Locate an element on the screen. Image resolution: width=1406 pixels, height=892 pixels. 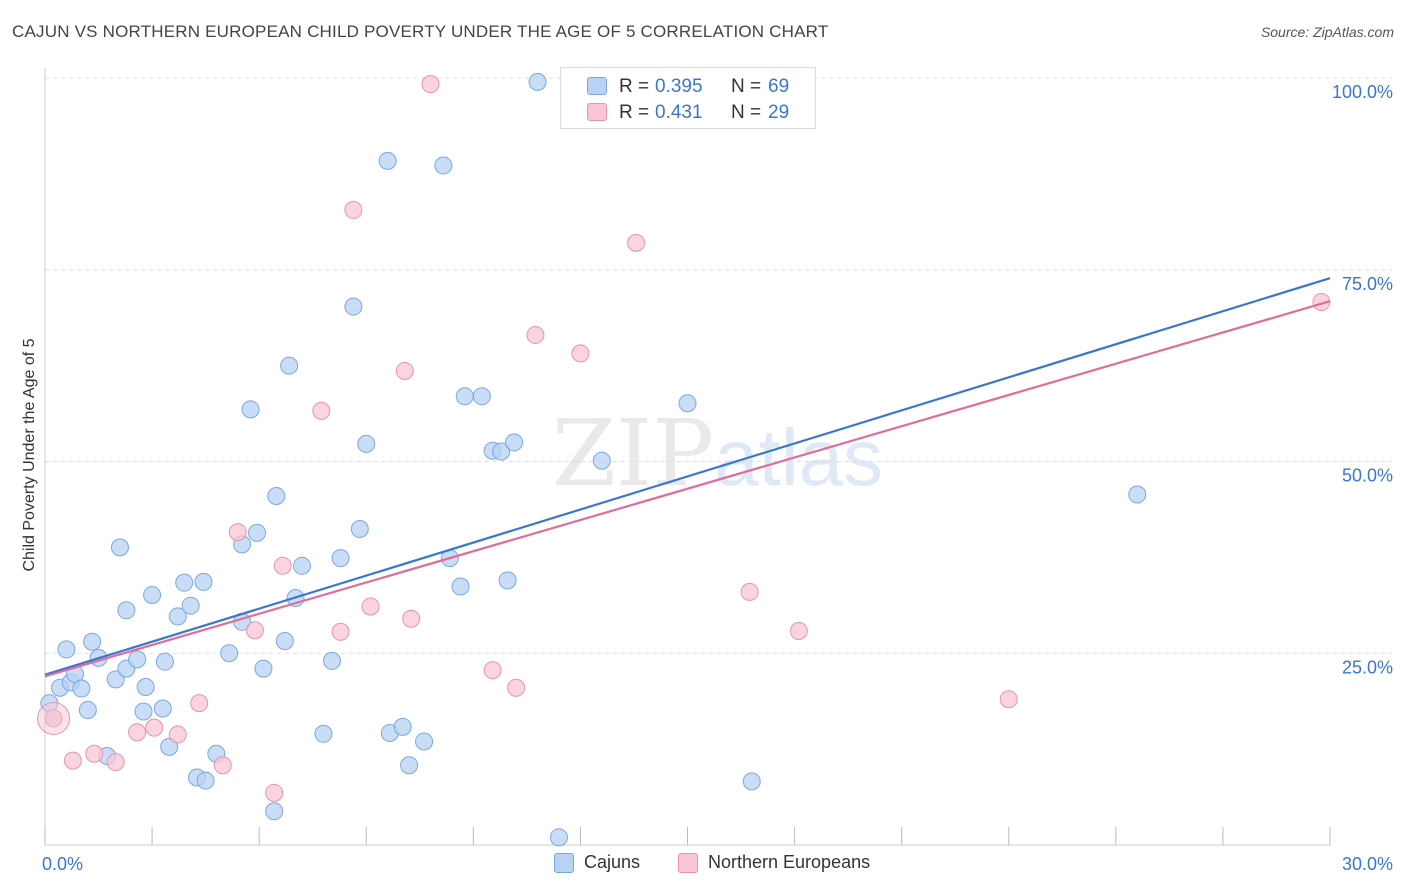
y-tick-label: 75.0% is located at coordinates (1367, 284).